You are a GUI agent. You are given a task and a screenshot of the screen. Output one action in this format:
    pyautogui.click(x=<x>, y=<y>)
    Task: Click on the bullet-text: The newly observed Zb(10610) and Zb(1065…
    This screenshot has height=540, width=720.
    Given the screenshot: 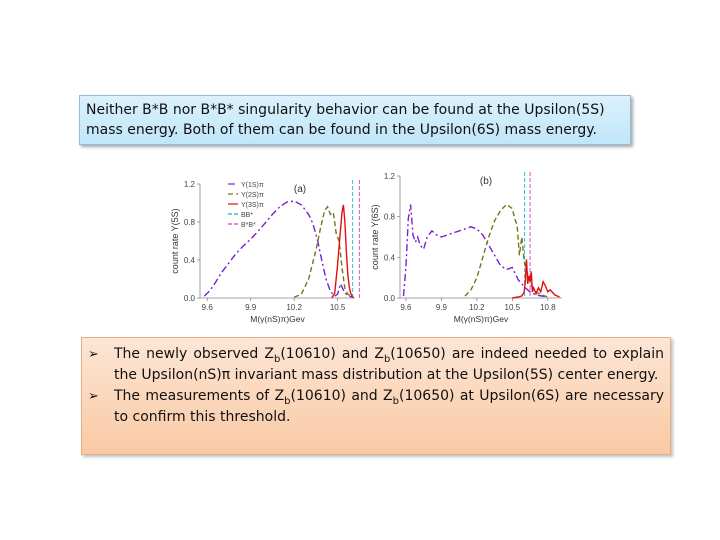 What is the action you would take?
    pyautogui.click(x=389, y=364)
    